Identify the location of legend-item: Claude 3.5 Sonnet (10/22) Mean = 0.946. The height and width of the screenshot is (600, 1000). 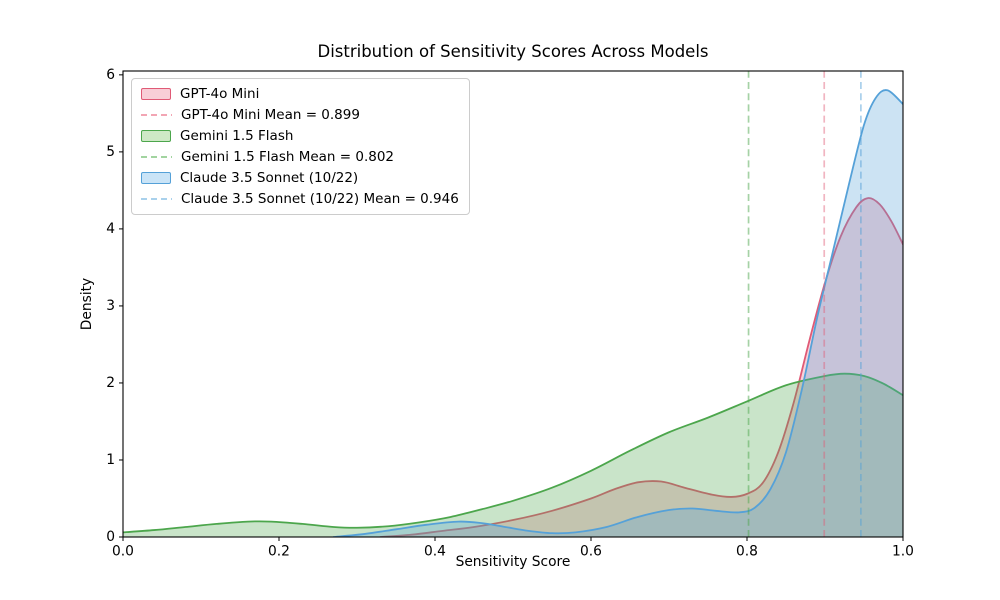
(300, 199).